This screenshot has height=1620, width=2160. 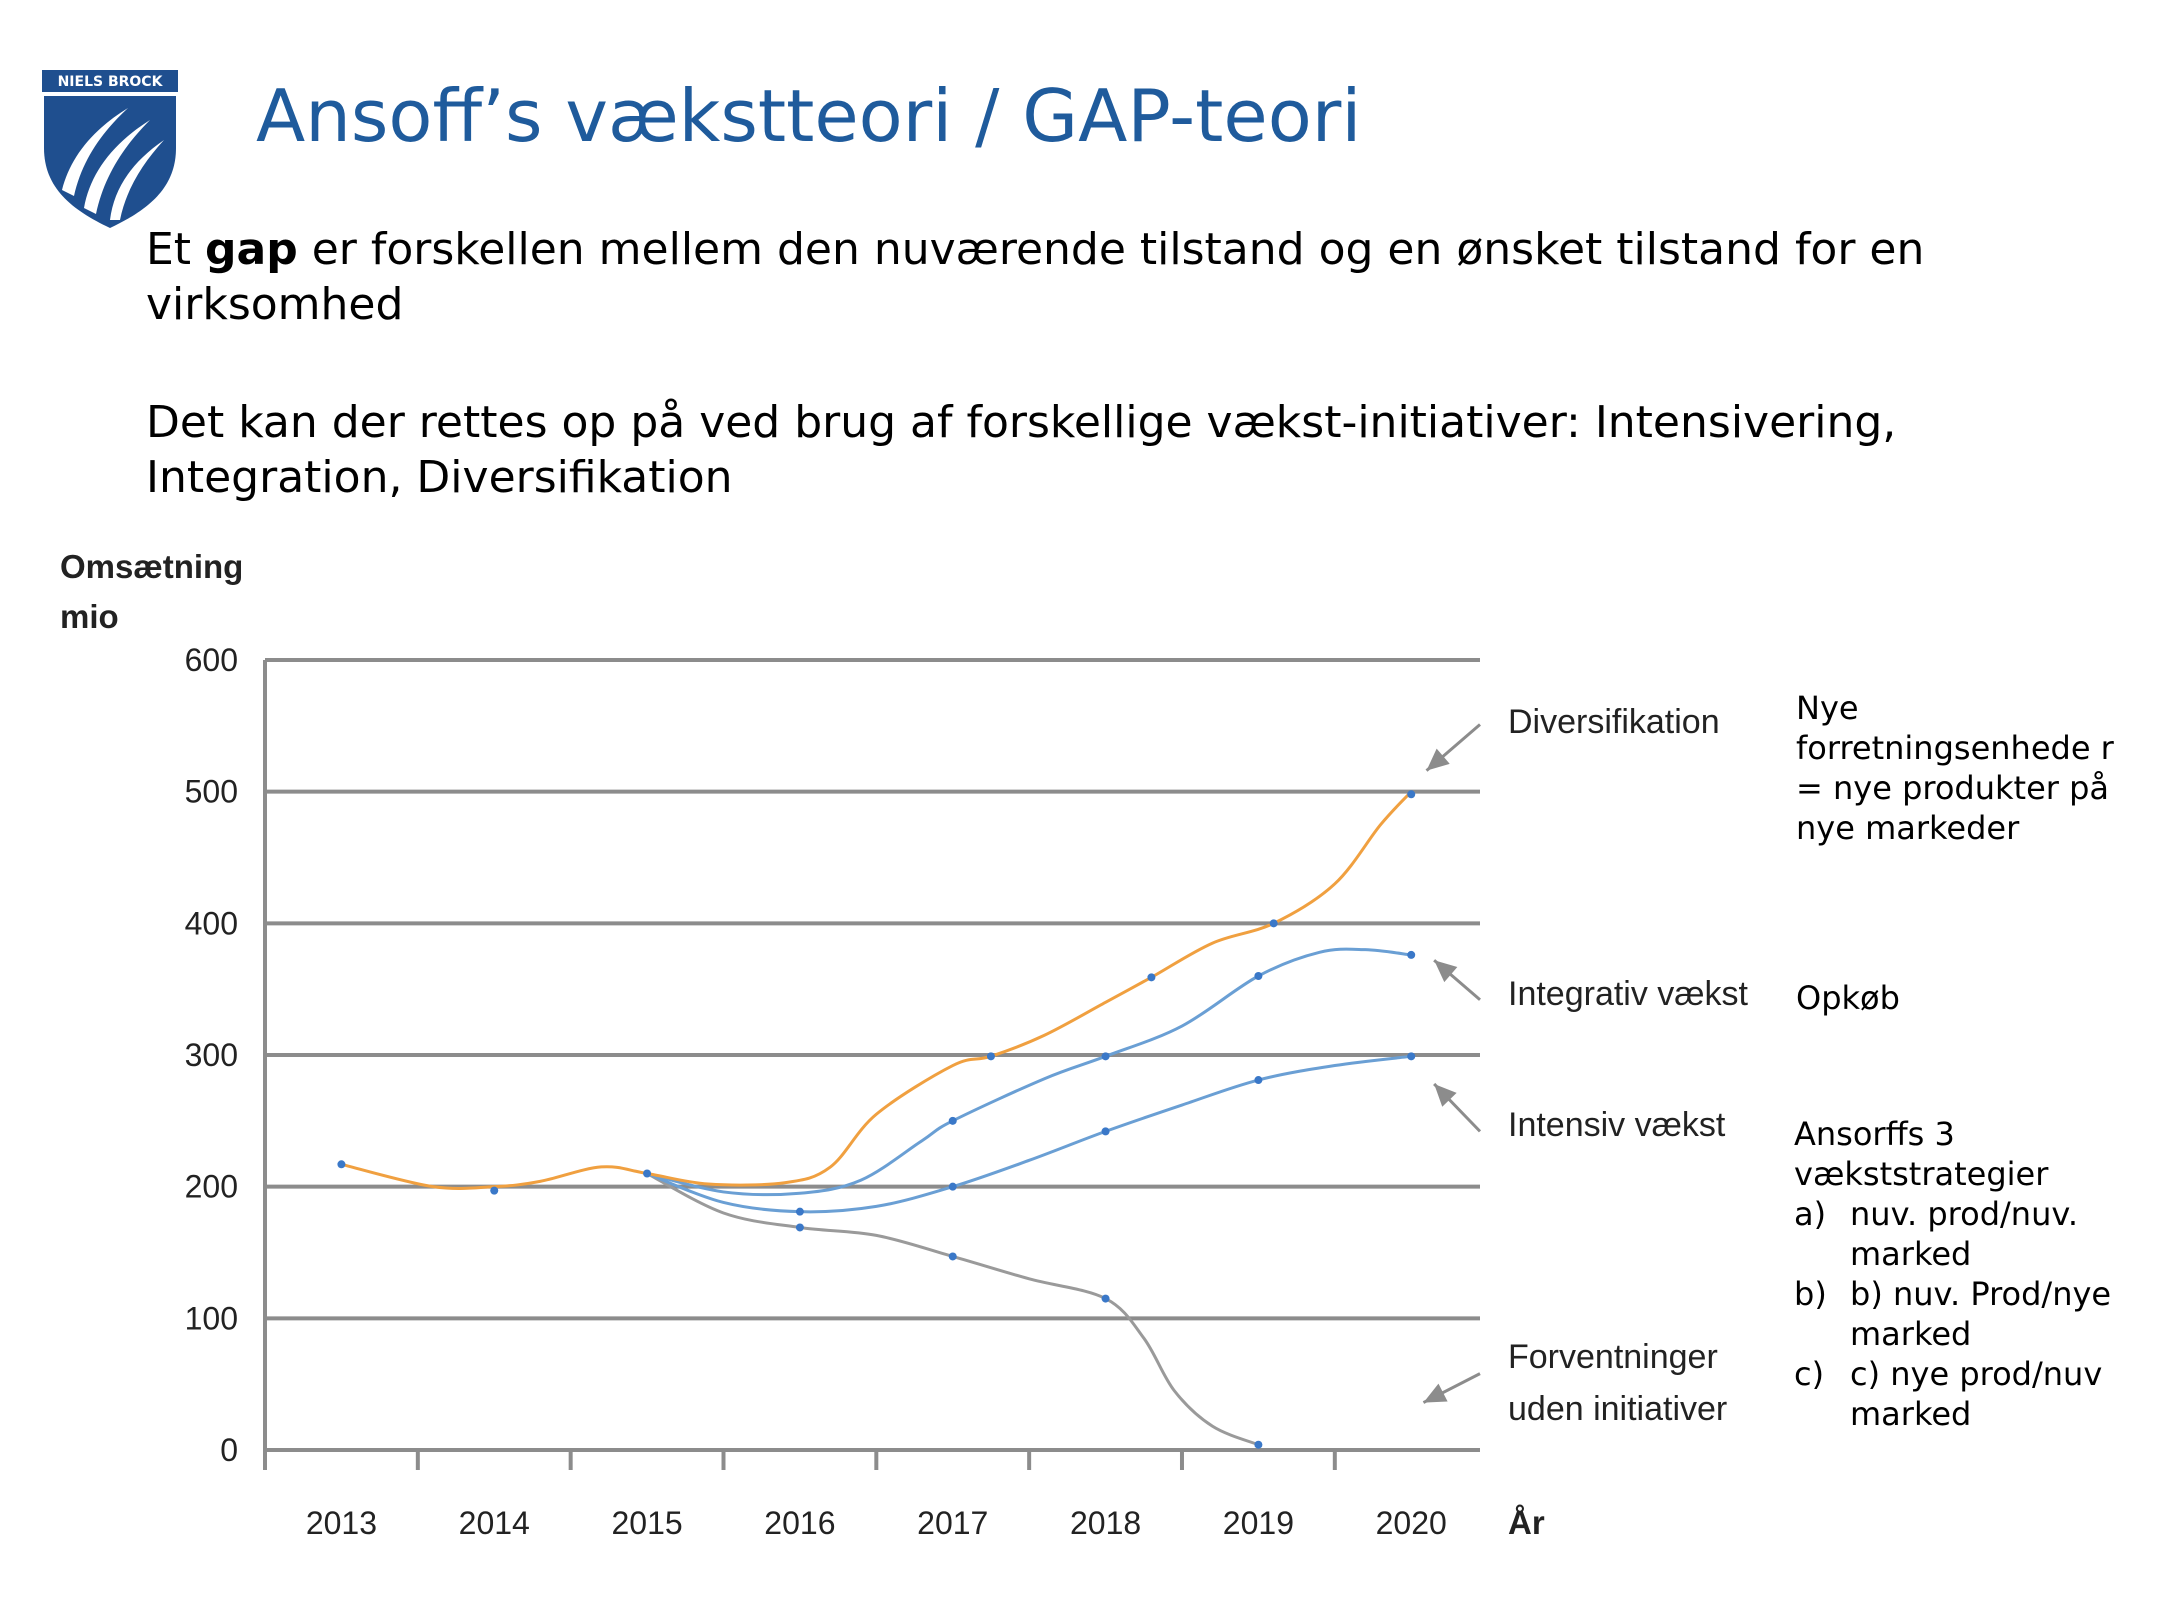 I want to click on page-title: Ansoff’s vækstteori / GAP-teori, so click(x=809, y=116).